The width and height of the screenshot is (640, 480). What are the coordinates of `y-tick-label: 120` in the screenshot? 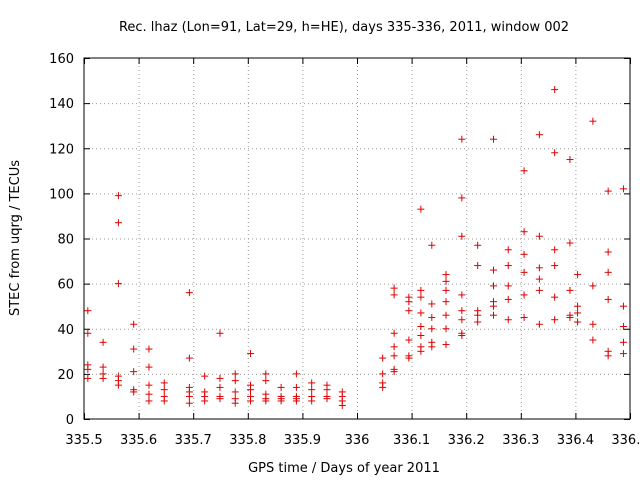 It's located at (61, 149).